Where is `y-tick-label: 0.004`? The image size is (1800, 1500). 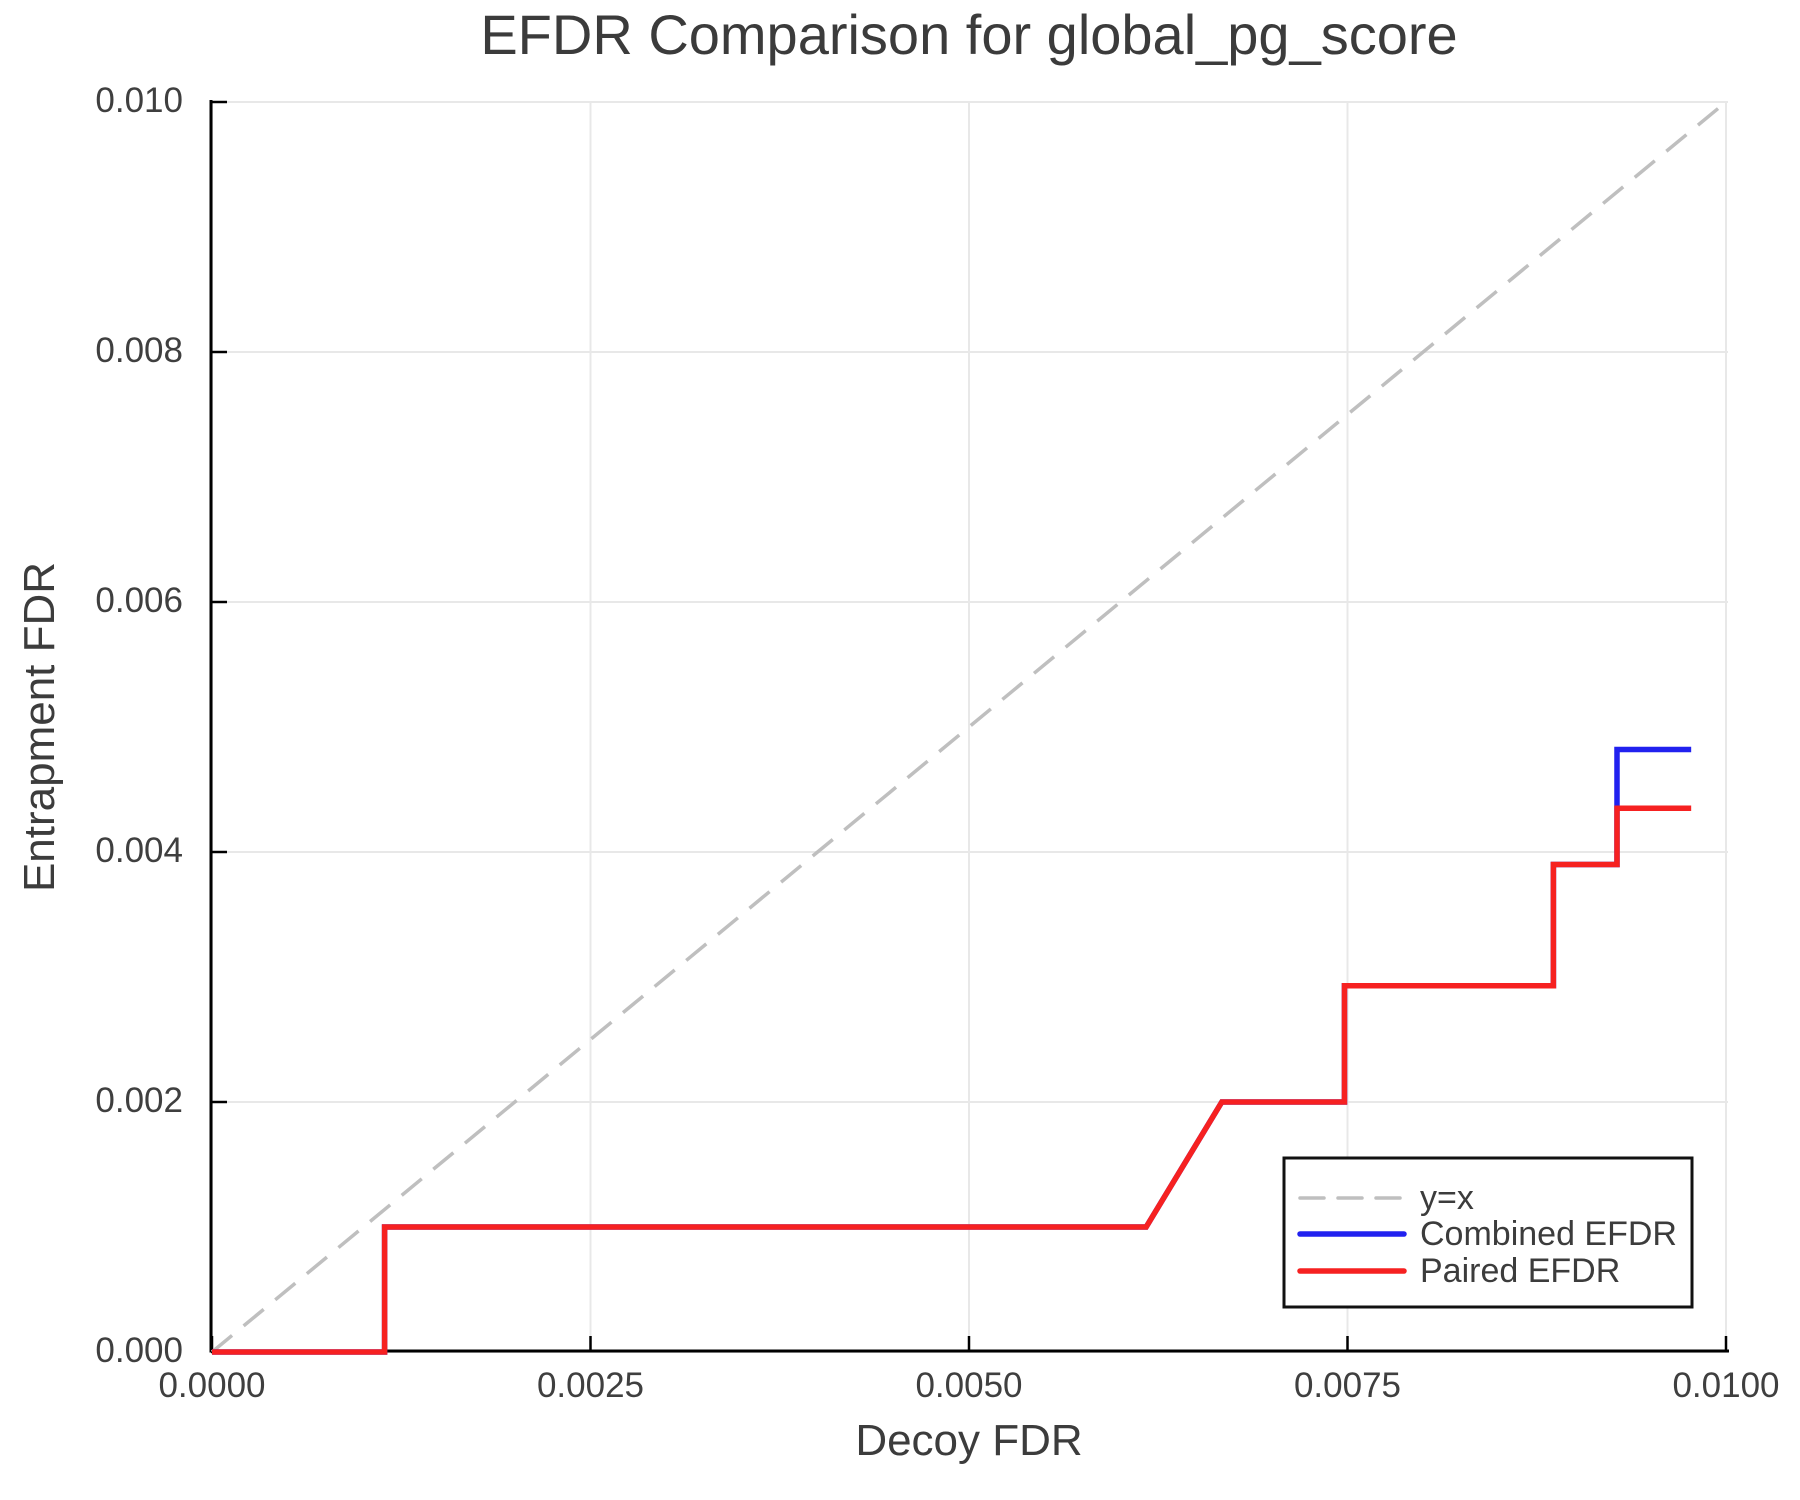
y-tick-label: 0.004 is located at coordinates (139, 850).